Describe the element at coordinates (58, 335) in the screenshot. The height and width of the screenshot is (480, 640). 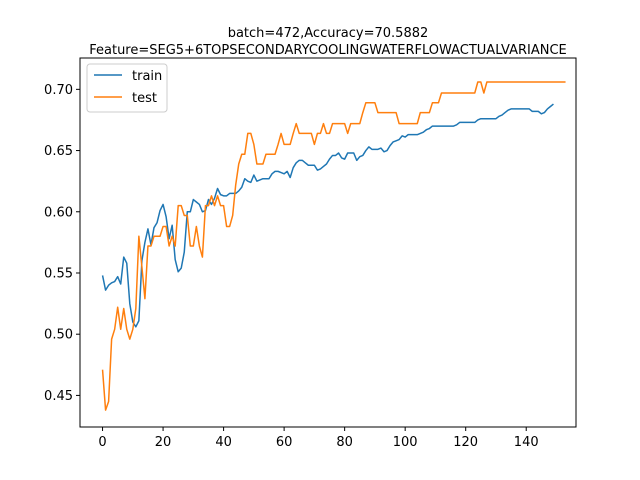
I see `y-tick-label: 0.50` at that location.